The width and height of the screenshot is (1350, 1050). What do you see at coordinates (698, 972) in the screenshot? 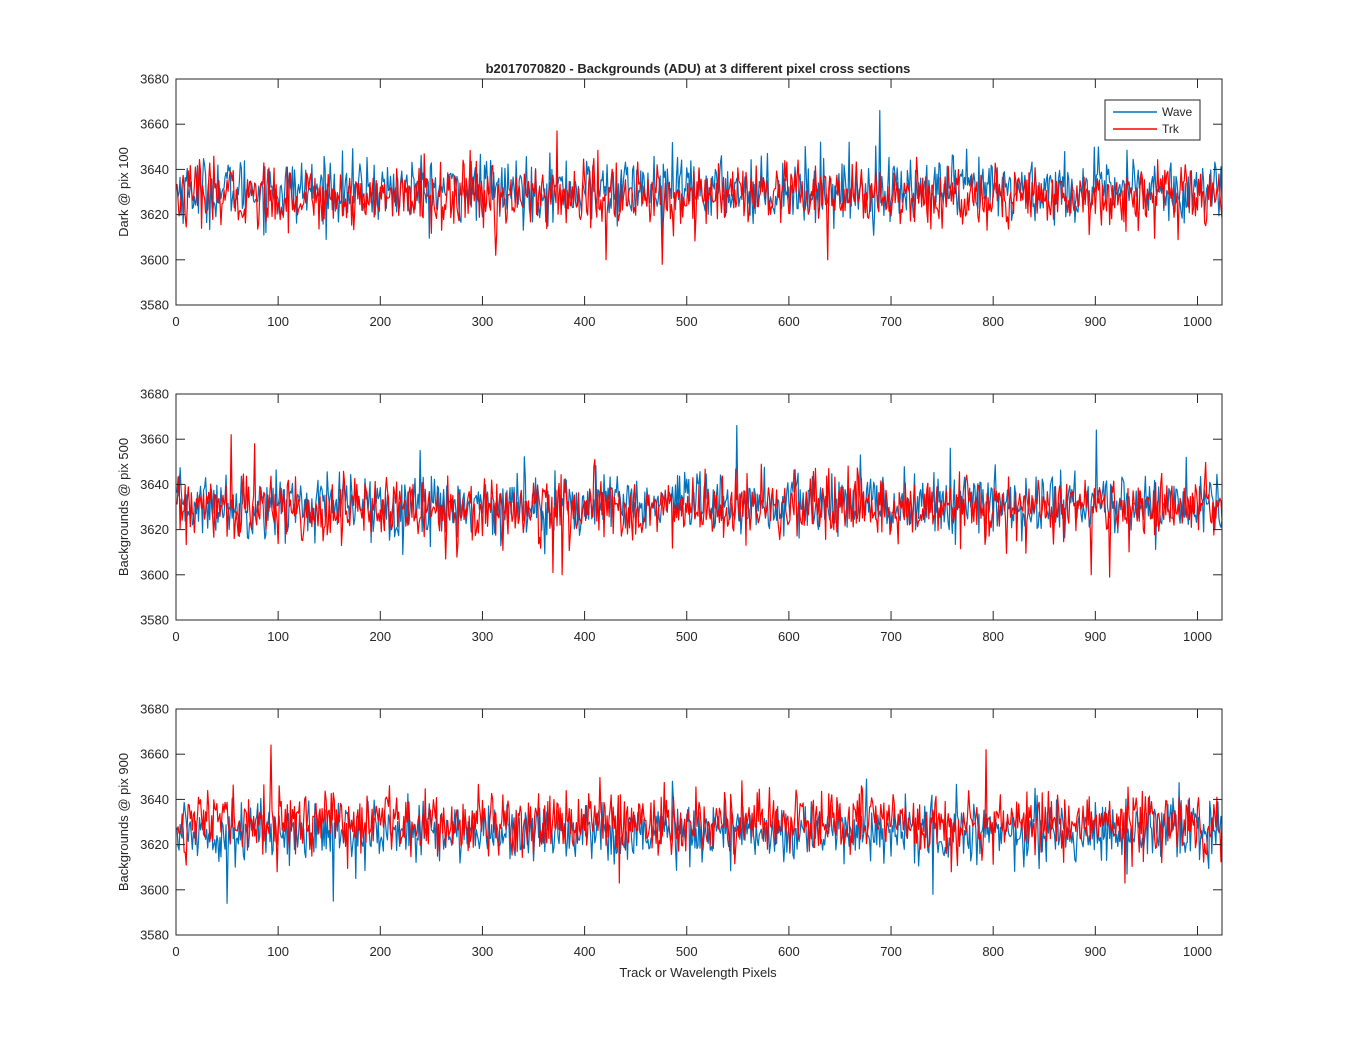
I see `x-axis-label: Track or Wavelength Pixels` at bounding box center [698, 972].